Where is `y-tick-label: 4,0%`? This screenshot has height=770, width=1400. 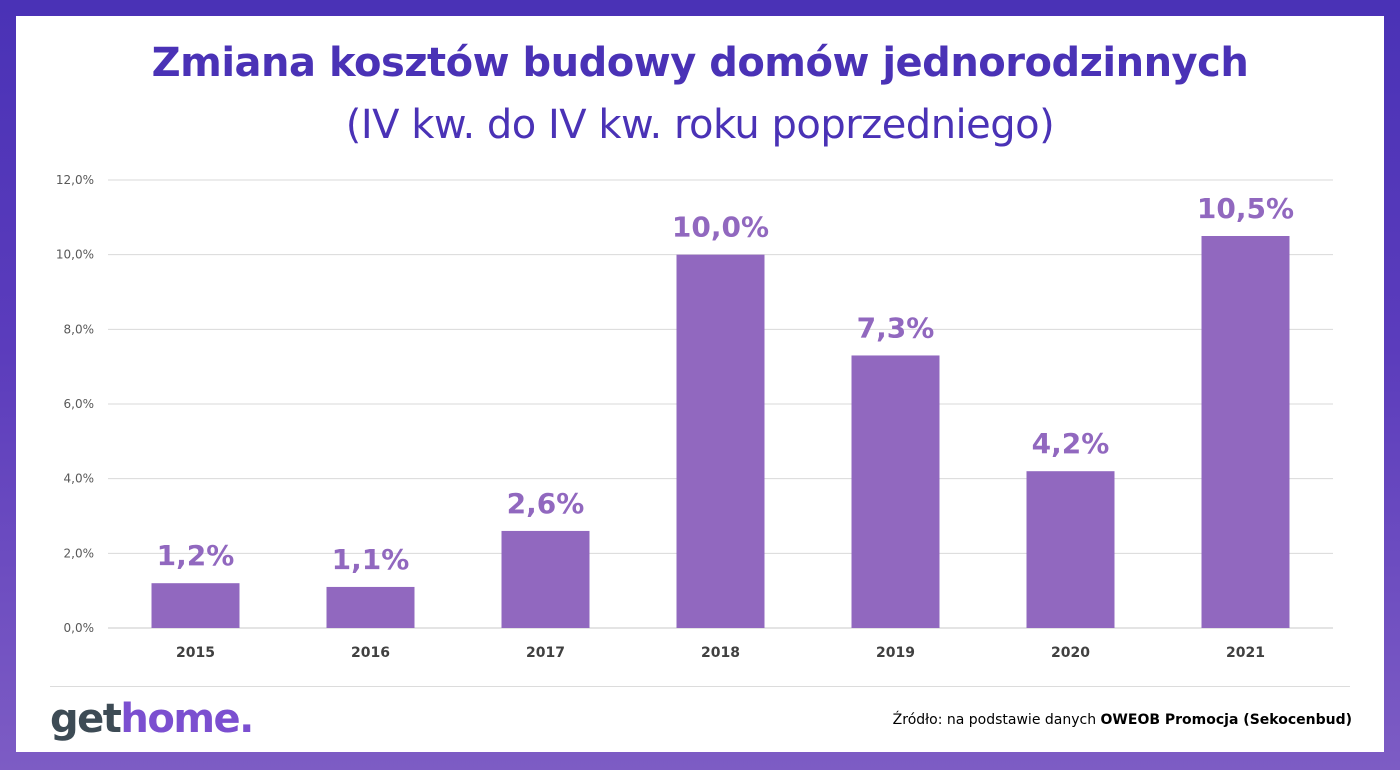
y-tick-label: 4,0% is located at coordinates (79, 479).